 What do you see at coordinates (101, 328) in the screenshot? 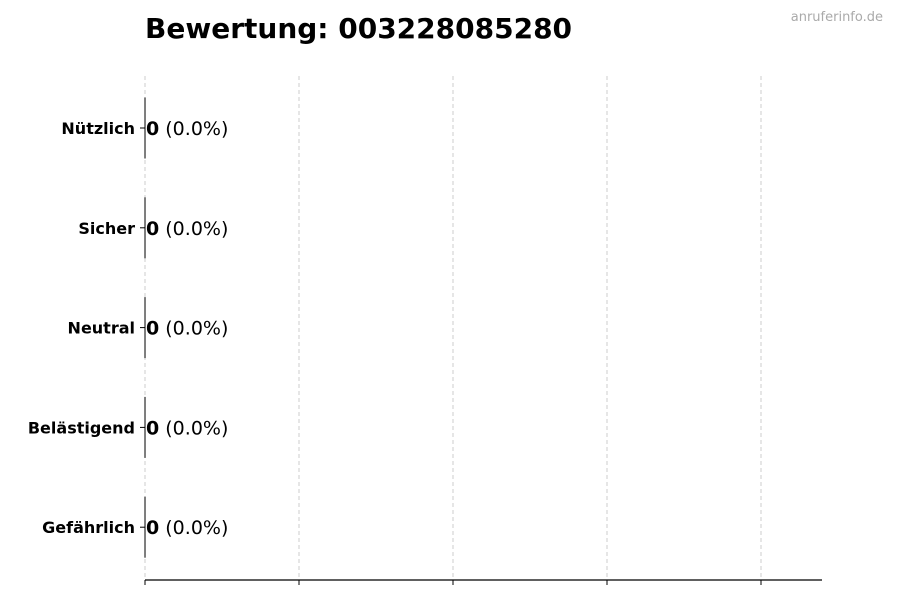
I see `y-tick-label: Neutral` at bounding box center [101, 328].